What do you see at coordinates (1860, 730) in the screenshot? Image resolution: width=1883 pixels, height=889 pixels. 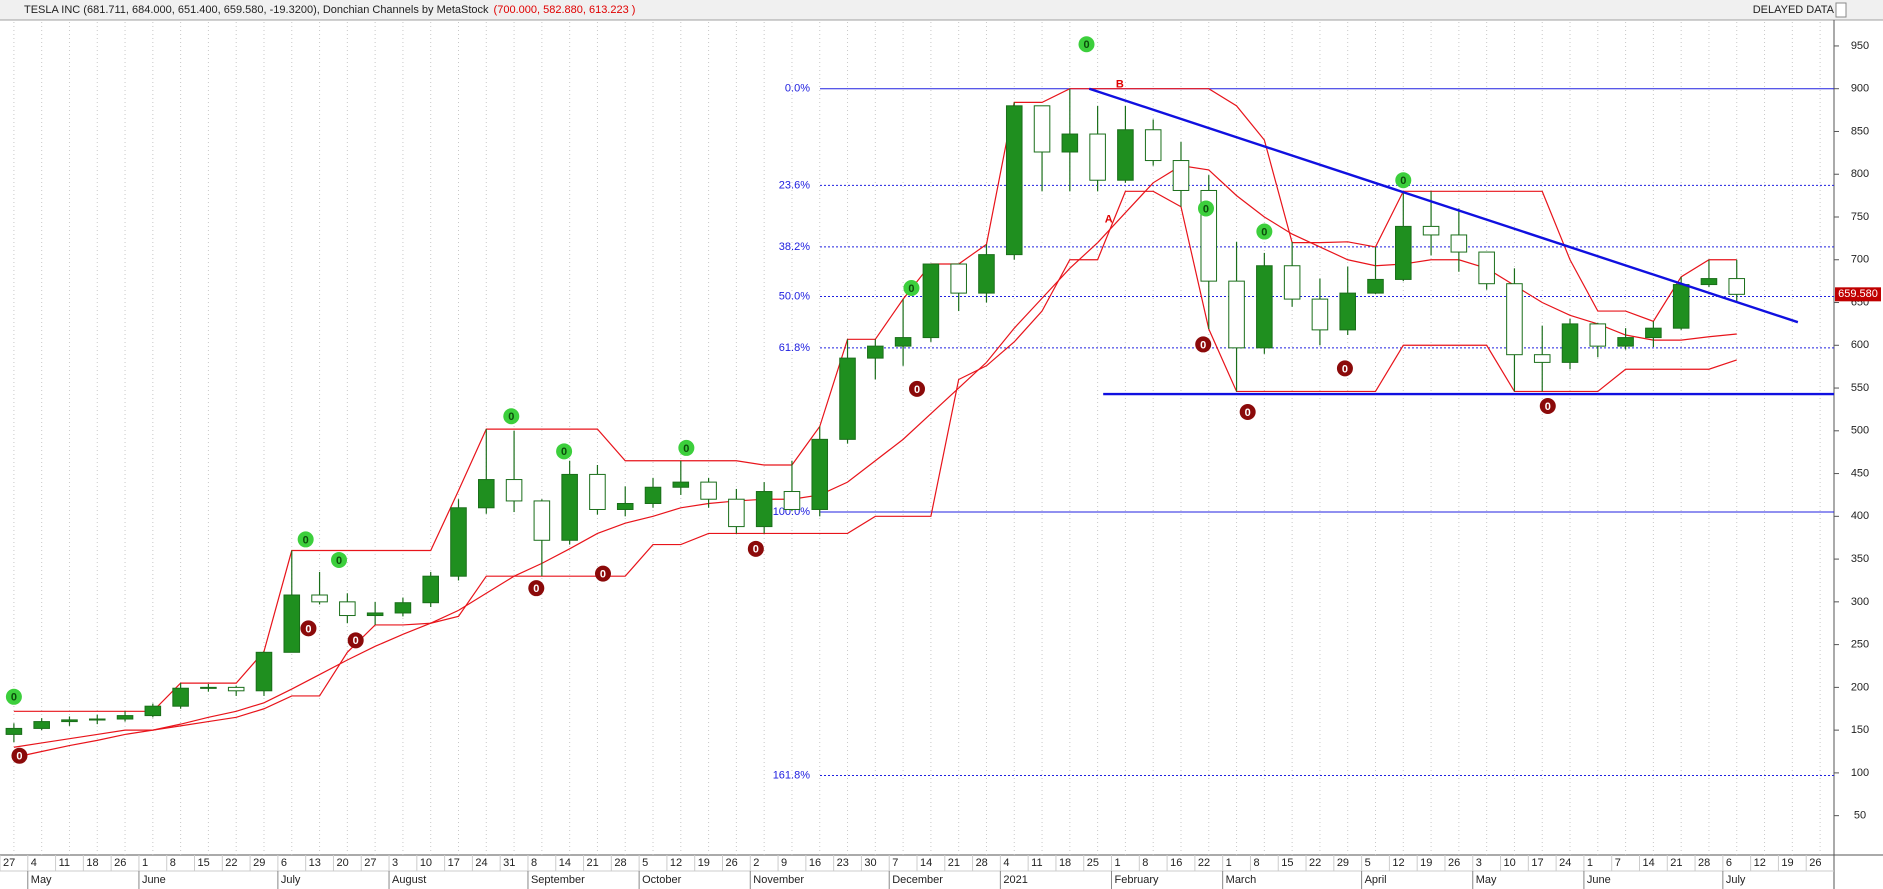 I see `y-tick-label: 150` at bounding box center [1860, 730].